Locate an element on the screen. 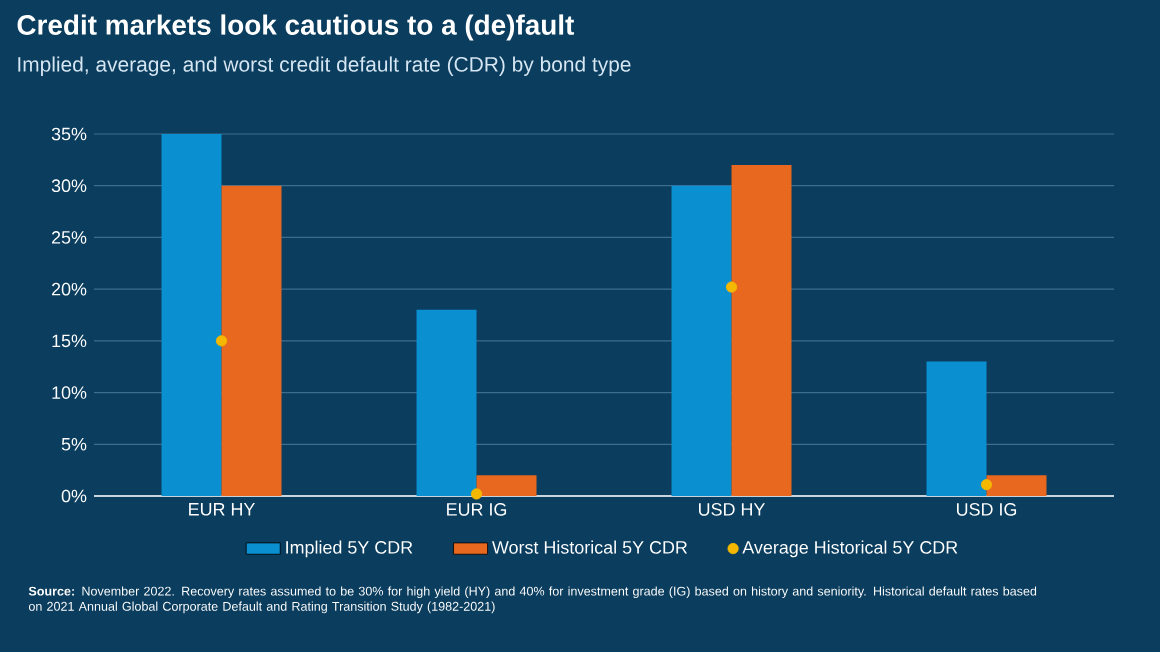  y-tick-label: 10% is located at coordinates (69, 392).